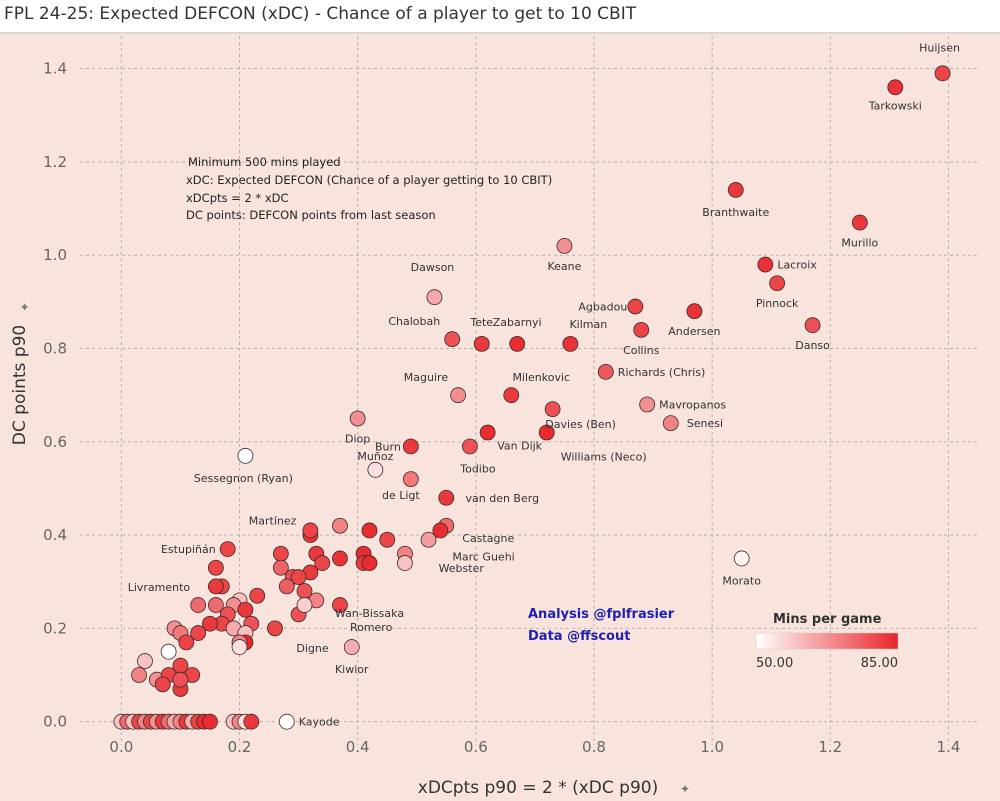 Image resolution: width=1000 pixels, height=801 pixels. What do you see at coordinates (895, 105) in the screenshot?
I see `point-label: Tarkowski` at bounding box center [895, 105].